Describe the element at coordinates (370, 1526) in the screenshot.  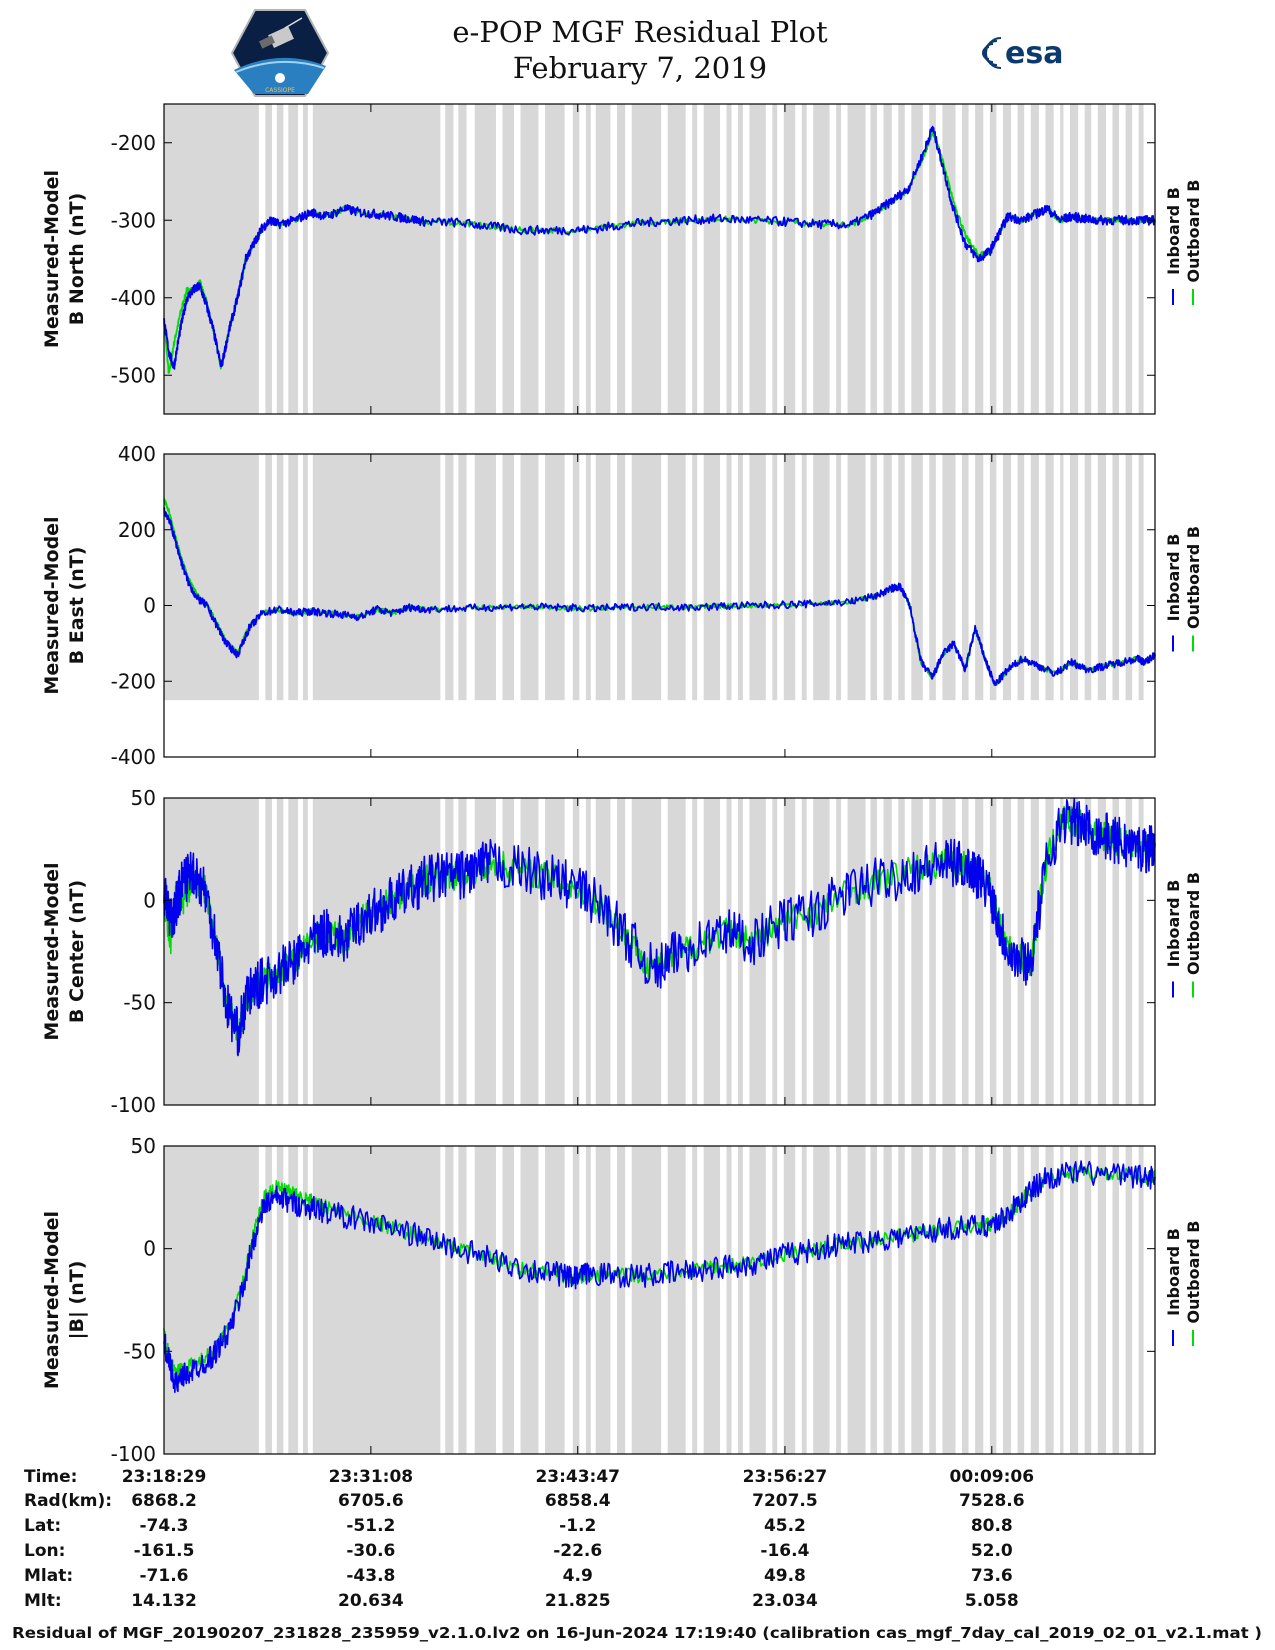
I see `info-cell: -51.2` at that location.